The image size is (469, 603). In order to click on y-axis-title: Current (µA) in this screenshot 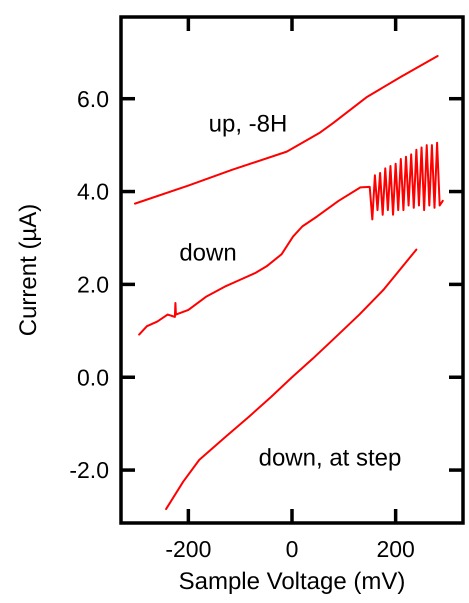, I will do `click(28, 270)`.